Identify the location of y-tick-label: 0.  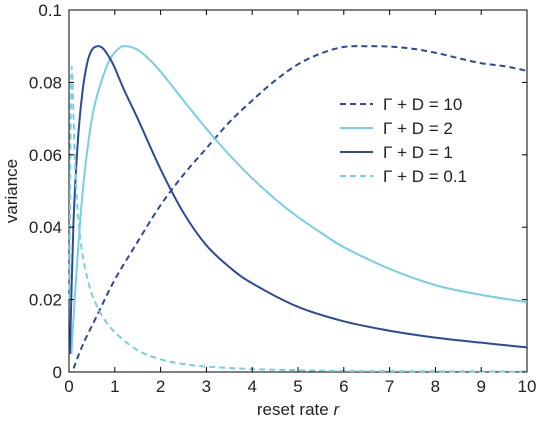
(57, 372).